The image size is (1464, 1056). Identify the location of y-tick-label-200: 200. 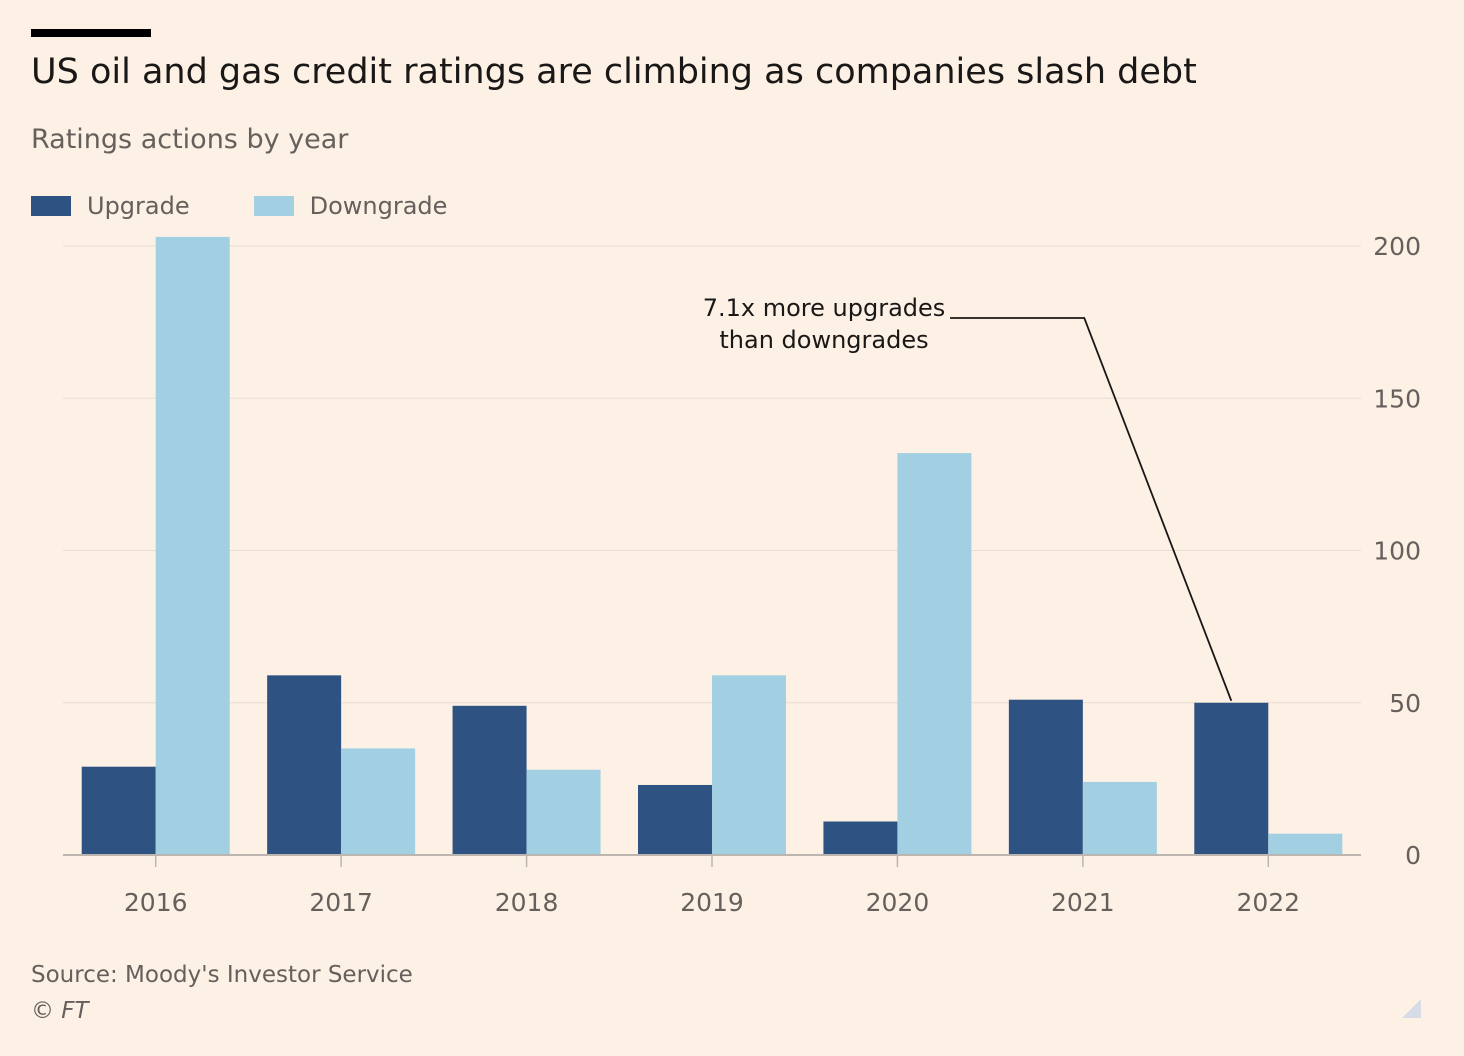
(1397, 246).